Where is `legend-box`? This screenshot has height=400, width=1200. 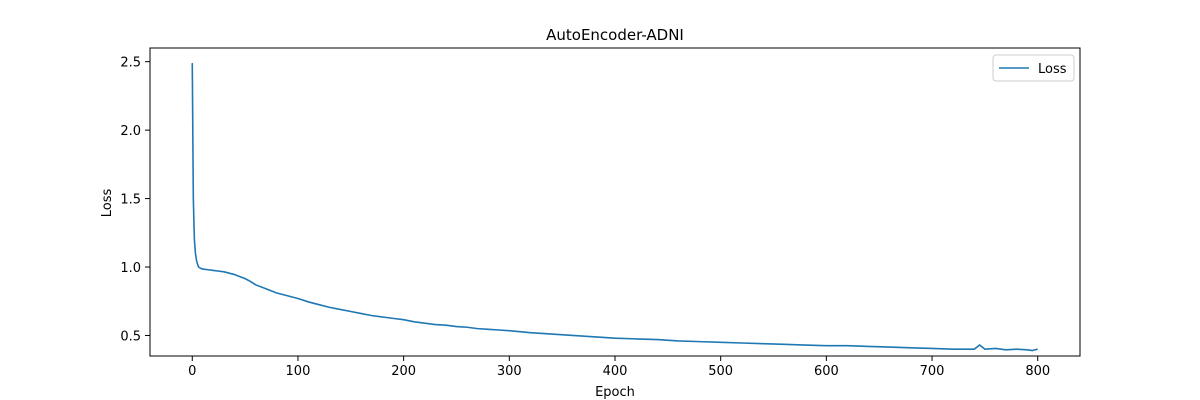
legend-box is located at coordinates (1033, 68).